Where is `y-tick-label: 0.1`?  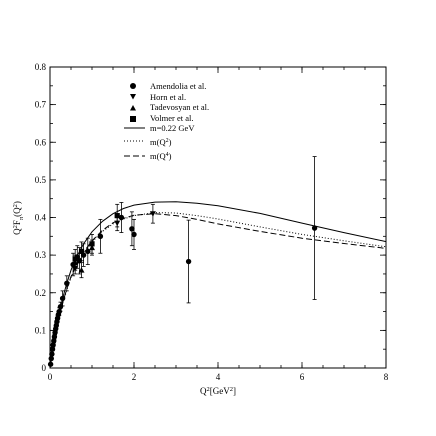 y-tick-label: 0.1 is located at coordinates (40, 330).